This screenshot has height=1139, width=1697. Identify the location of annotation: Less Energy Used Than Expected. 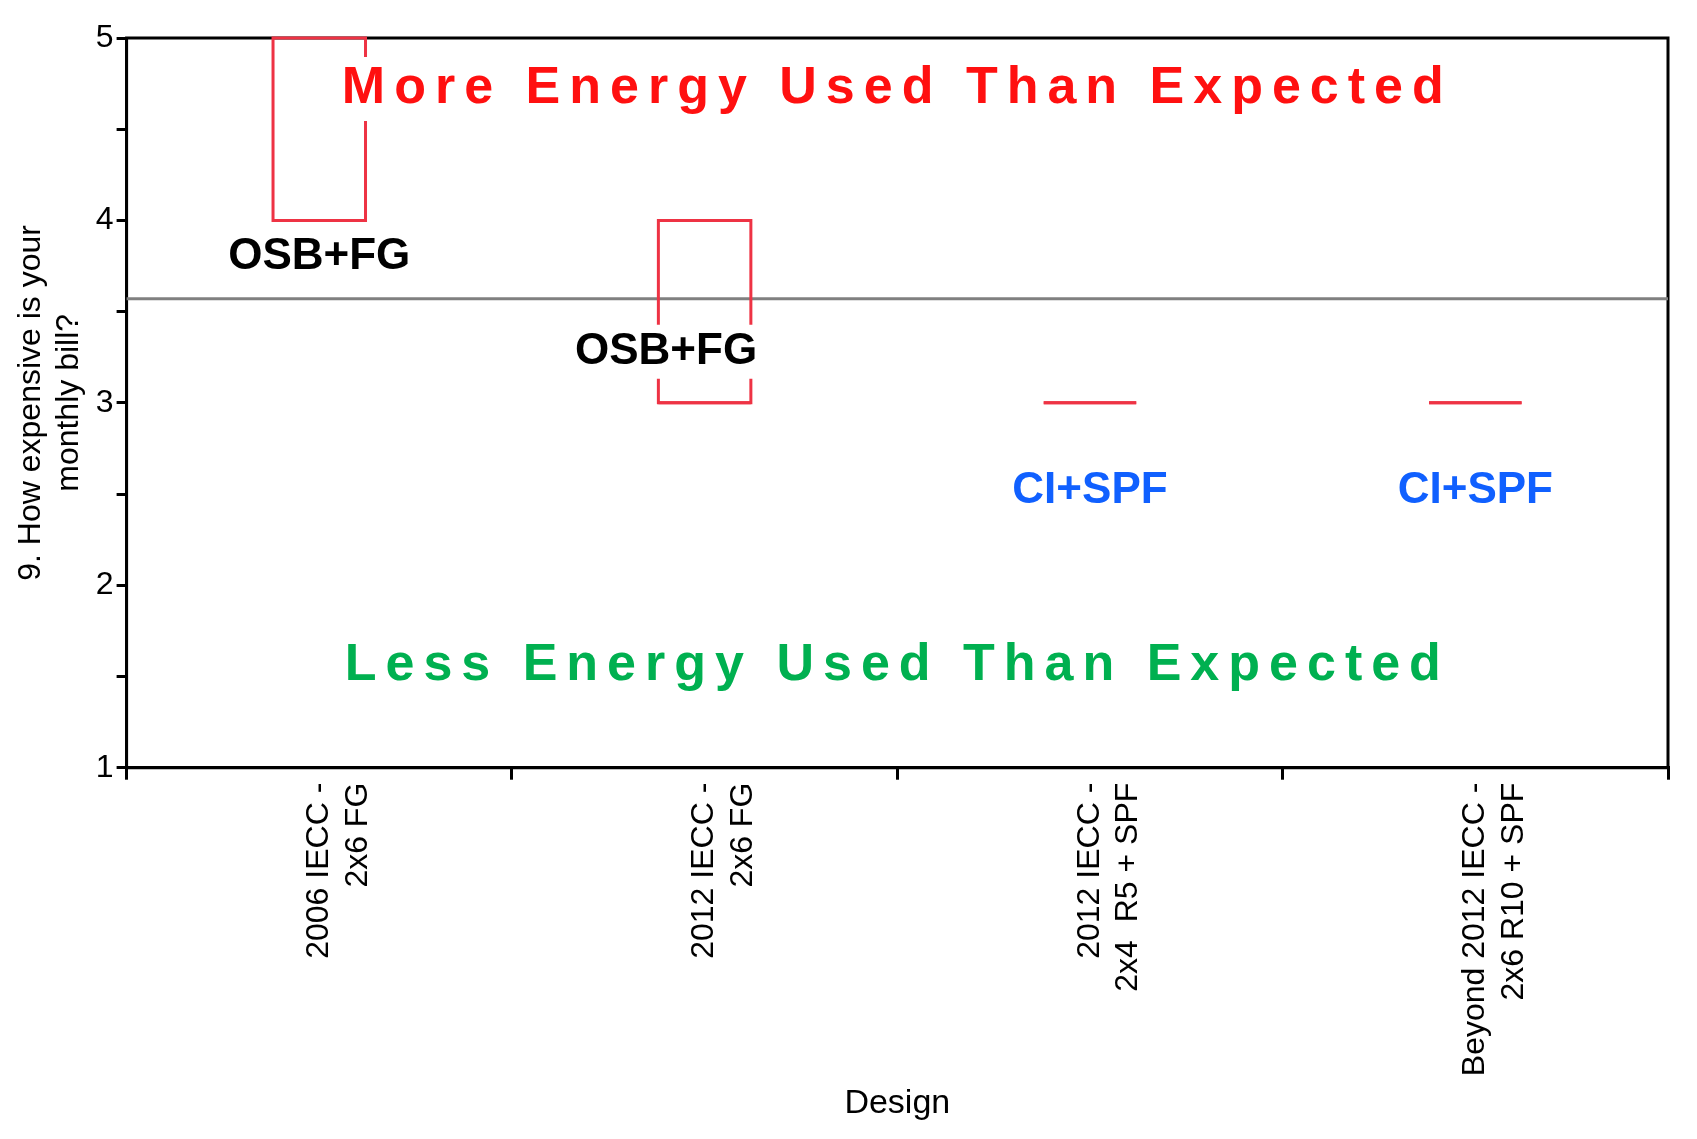
(897, 661).